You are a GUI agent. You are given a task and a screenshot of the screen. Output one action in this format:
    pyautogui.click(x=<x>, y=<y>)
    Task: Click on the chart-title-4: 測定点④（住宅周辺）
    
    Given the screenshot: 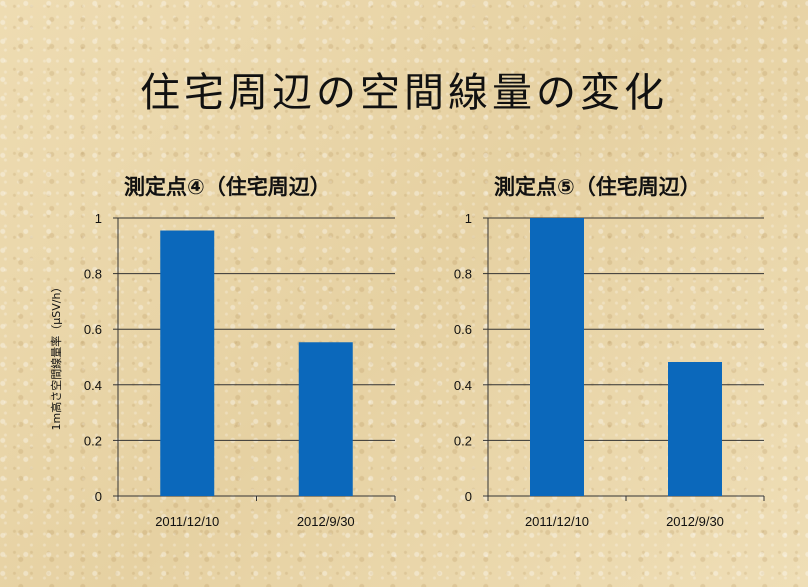 What is the action you would take?
    pyautogui.click(x=227, y=187)
    